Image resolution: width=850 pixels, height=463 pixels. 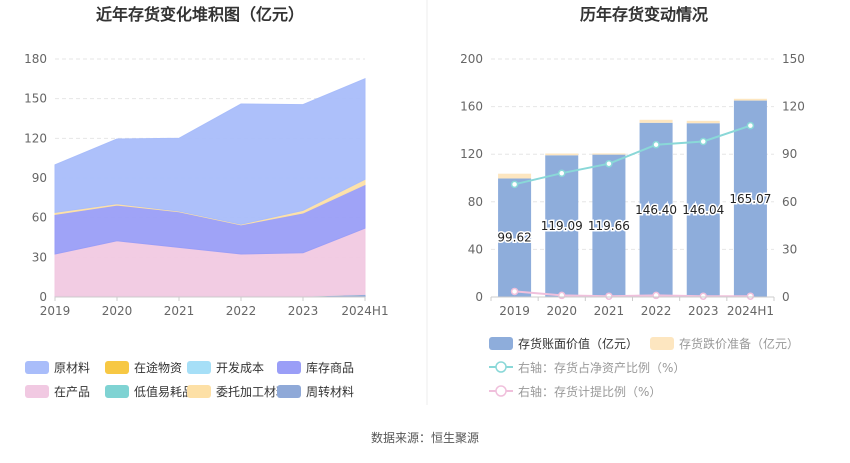 I want to click on right-chart-bars, so click(x=632, y=197).